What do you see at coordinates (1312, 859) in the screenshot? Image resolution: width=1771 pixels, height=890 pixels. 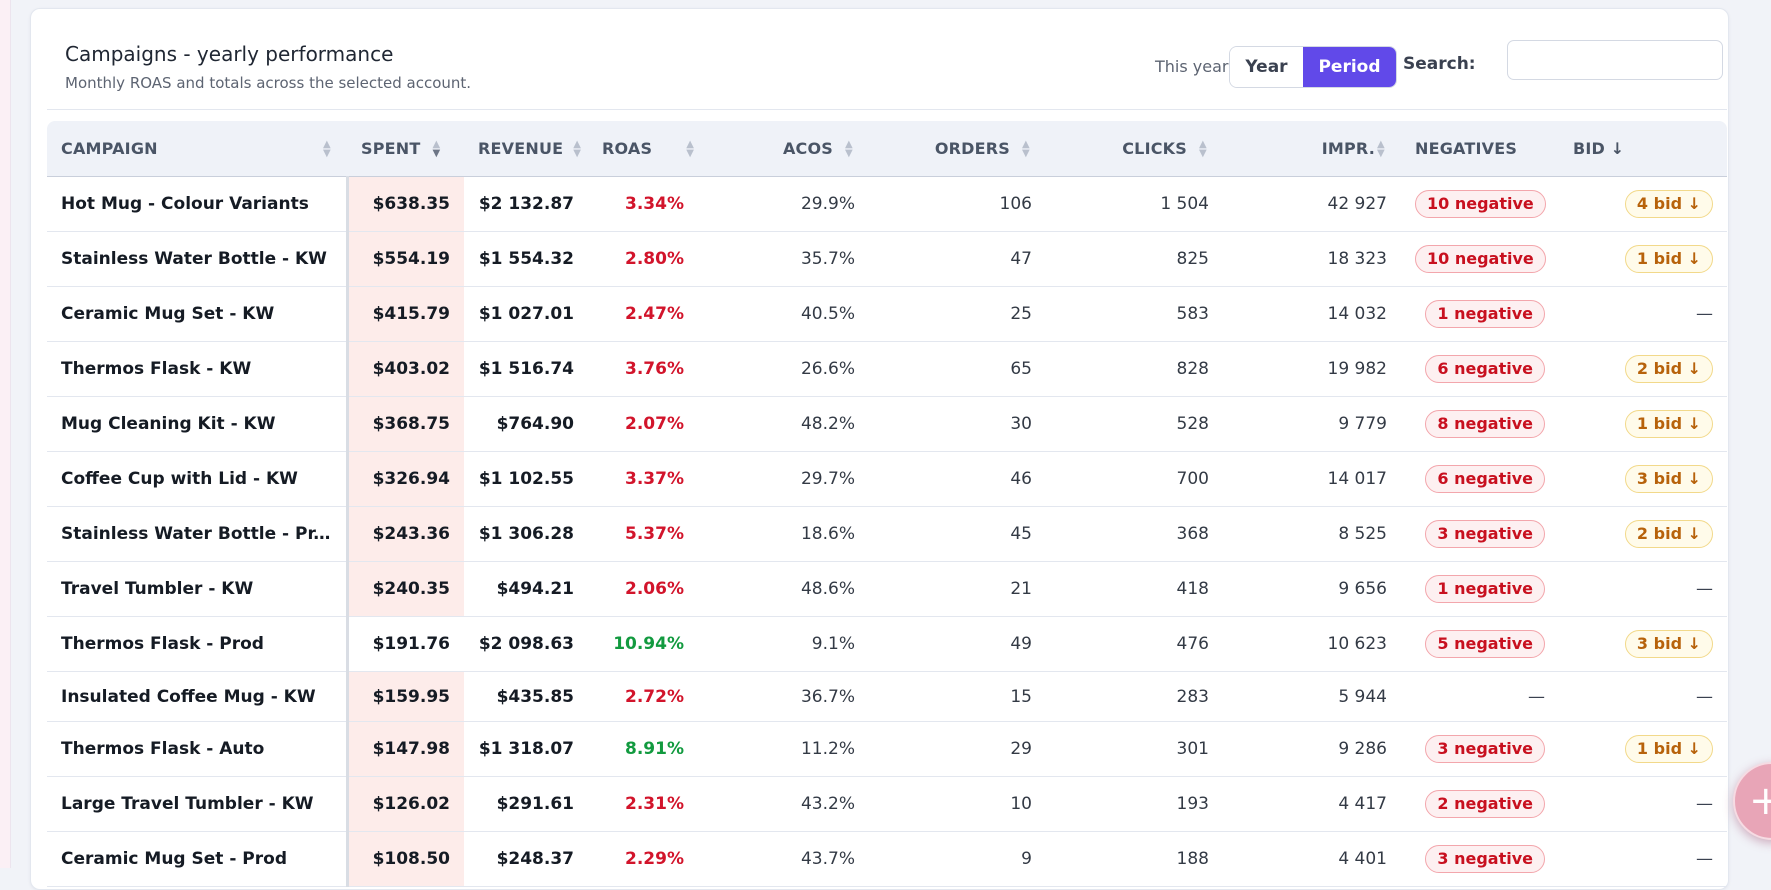 I see `cell-impr: 4 401` at bounding box center [1312, 859].